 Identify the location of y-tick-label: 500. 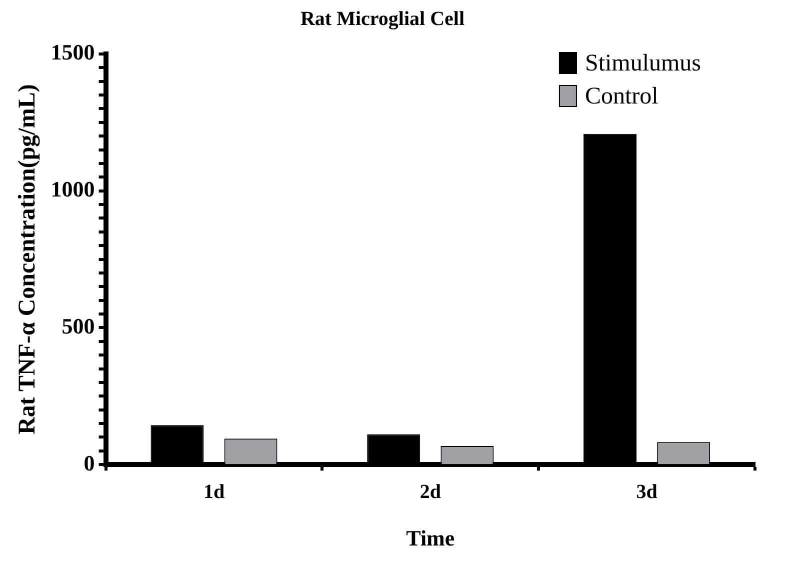
(78, 325).